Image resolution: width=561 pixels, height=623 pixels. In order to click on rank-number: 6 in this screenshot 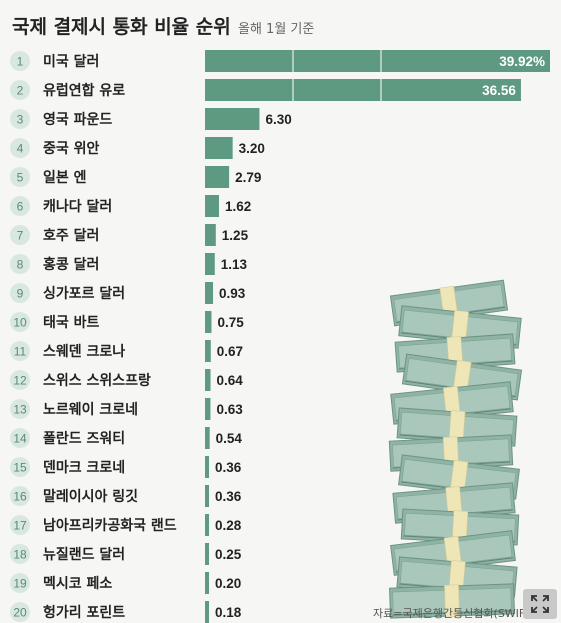, I will do `click(20, 207)`.